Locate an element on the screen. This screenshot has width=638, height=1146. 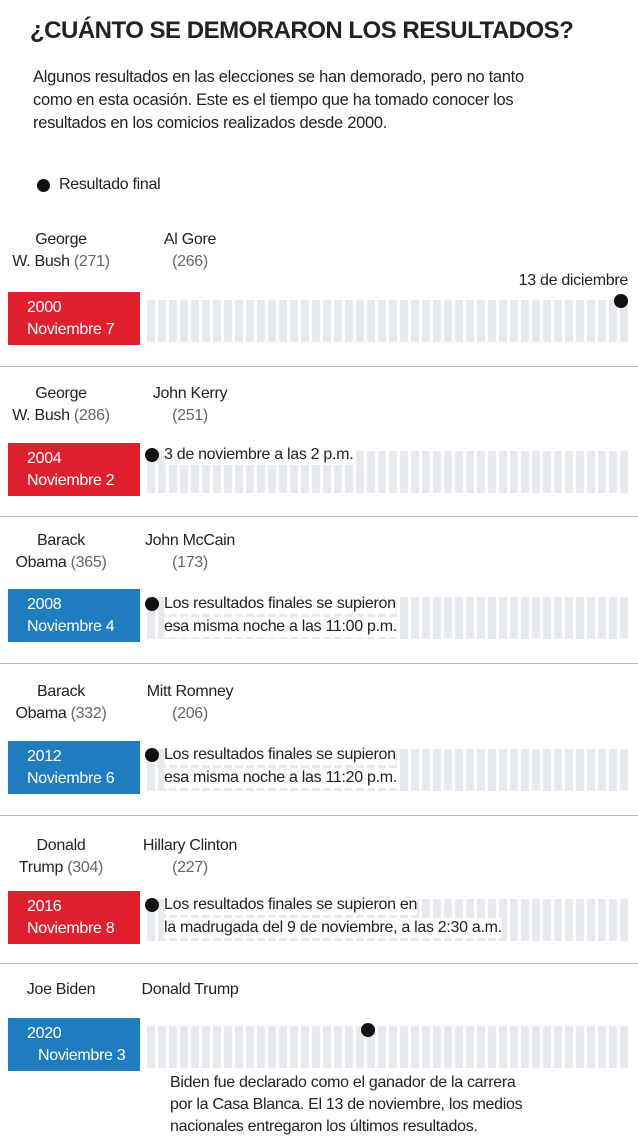
divider is located at coordinates (319, 366).